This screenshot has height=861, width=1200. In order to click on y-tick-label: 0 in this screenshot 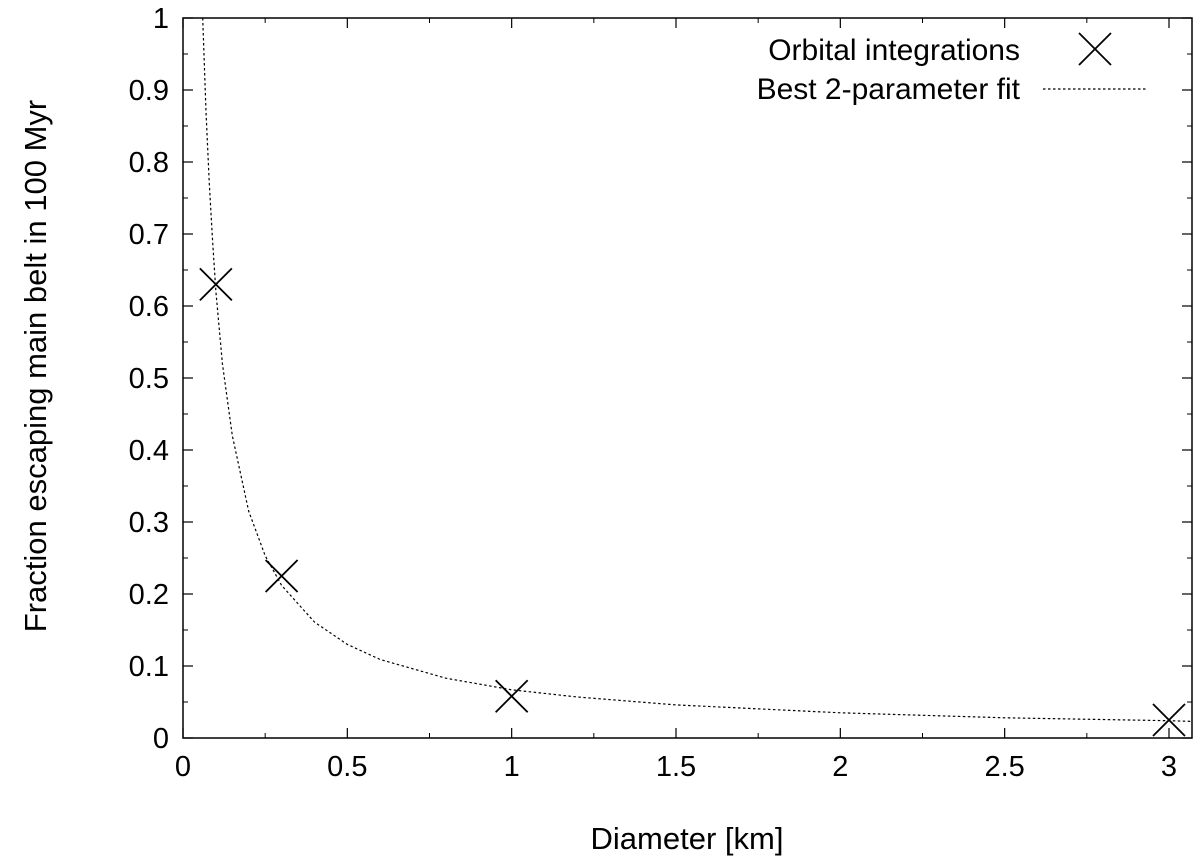, I will do `click(161, 739)`.